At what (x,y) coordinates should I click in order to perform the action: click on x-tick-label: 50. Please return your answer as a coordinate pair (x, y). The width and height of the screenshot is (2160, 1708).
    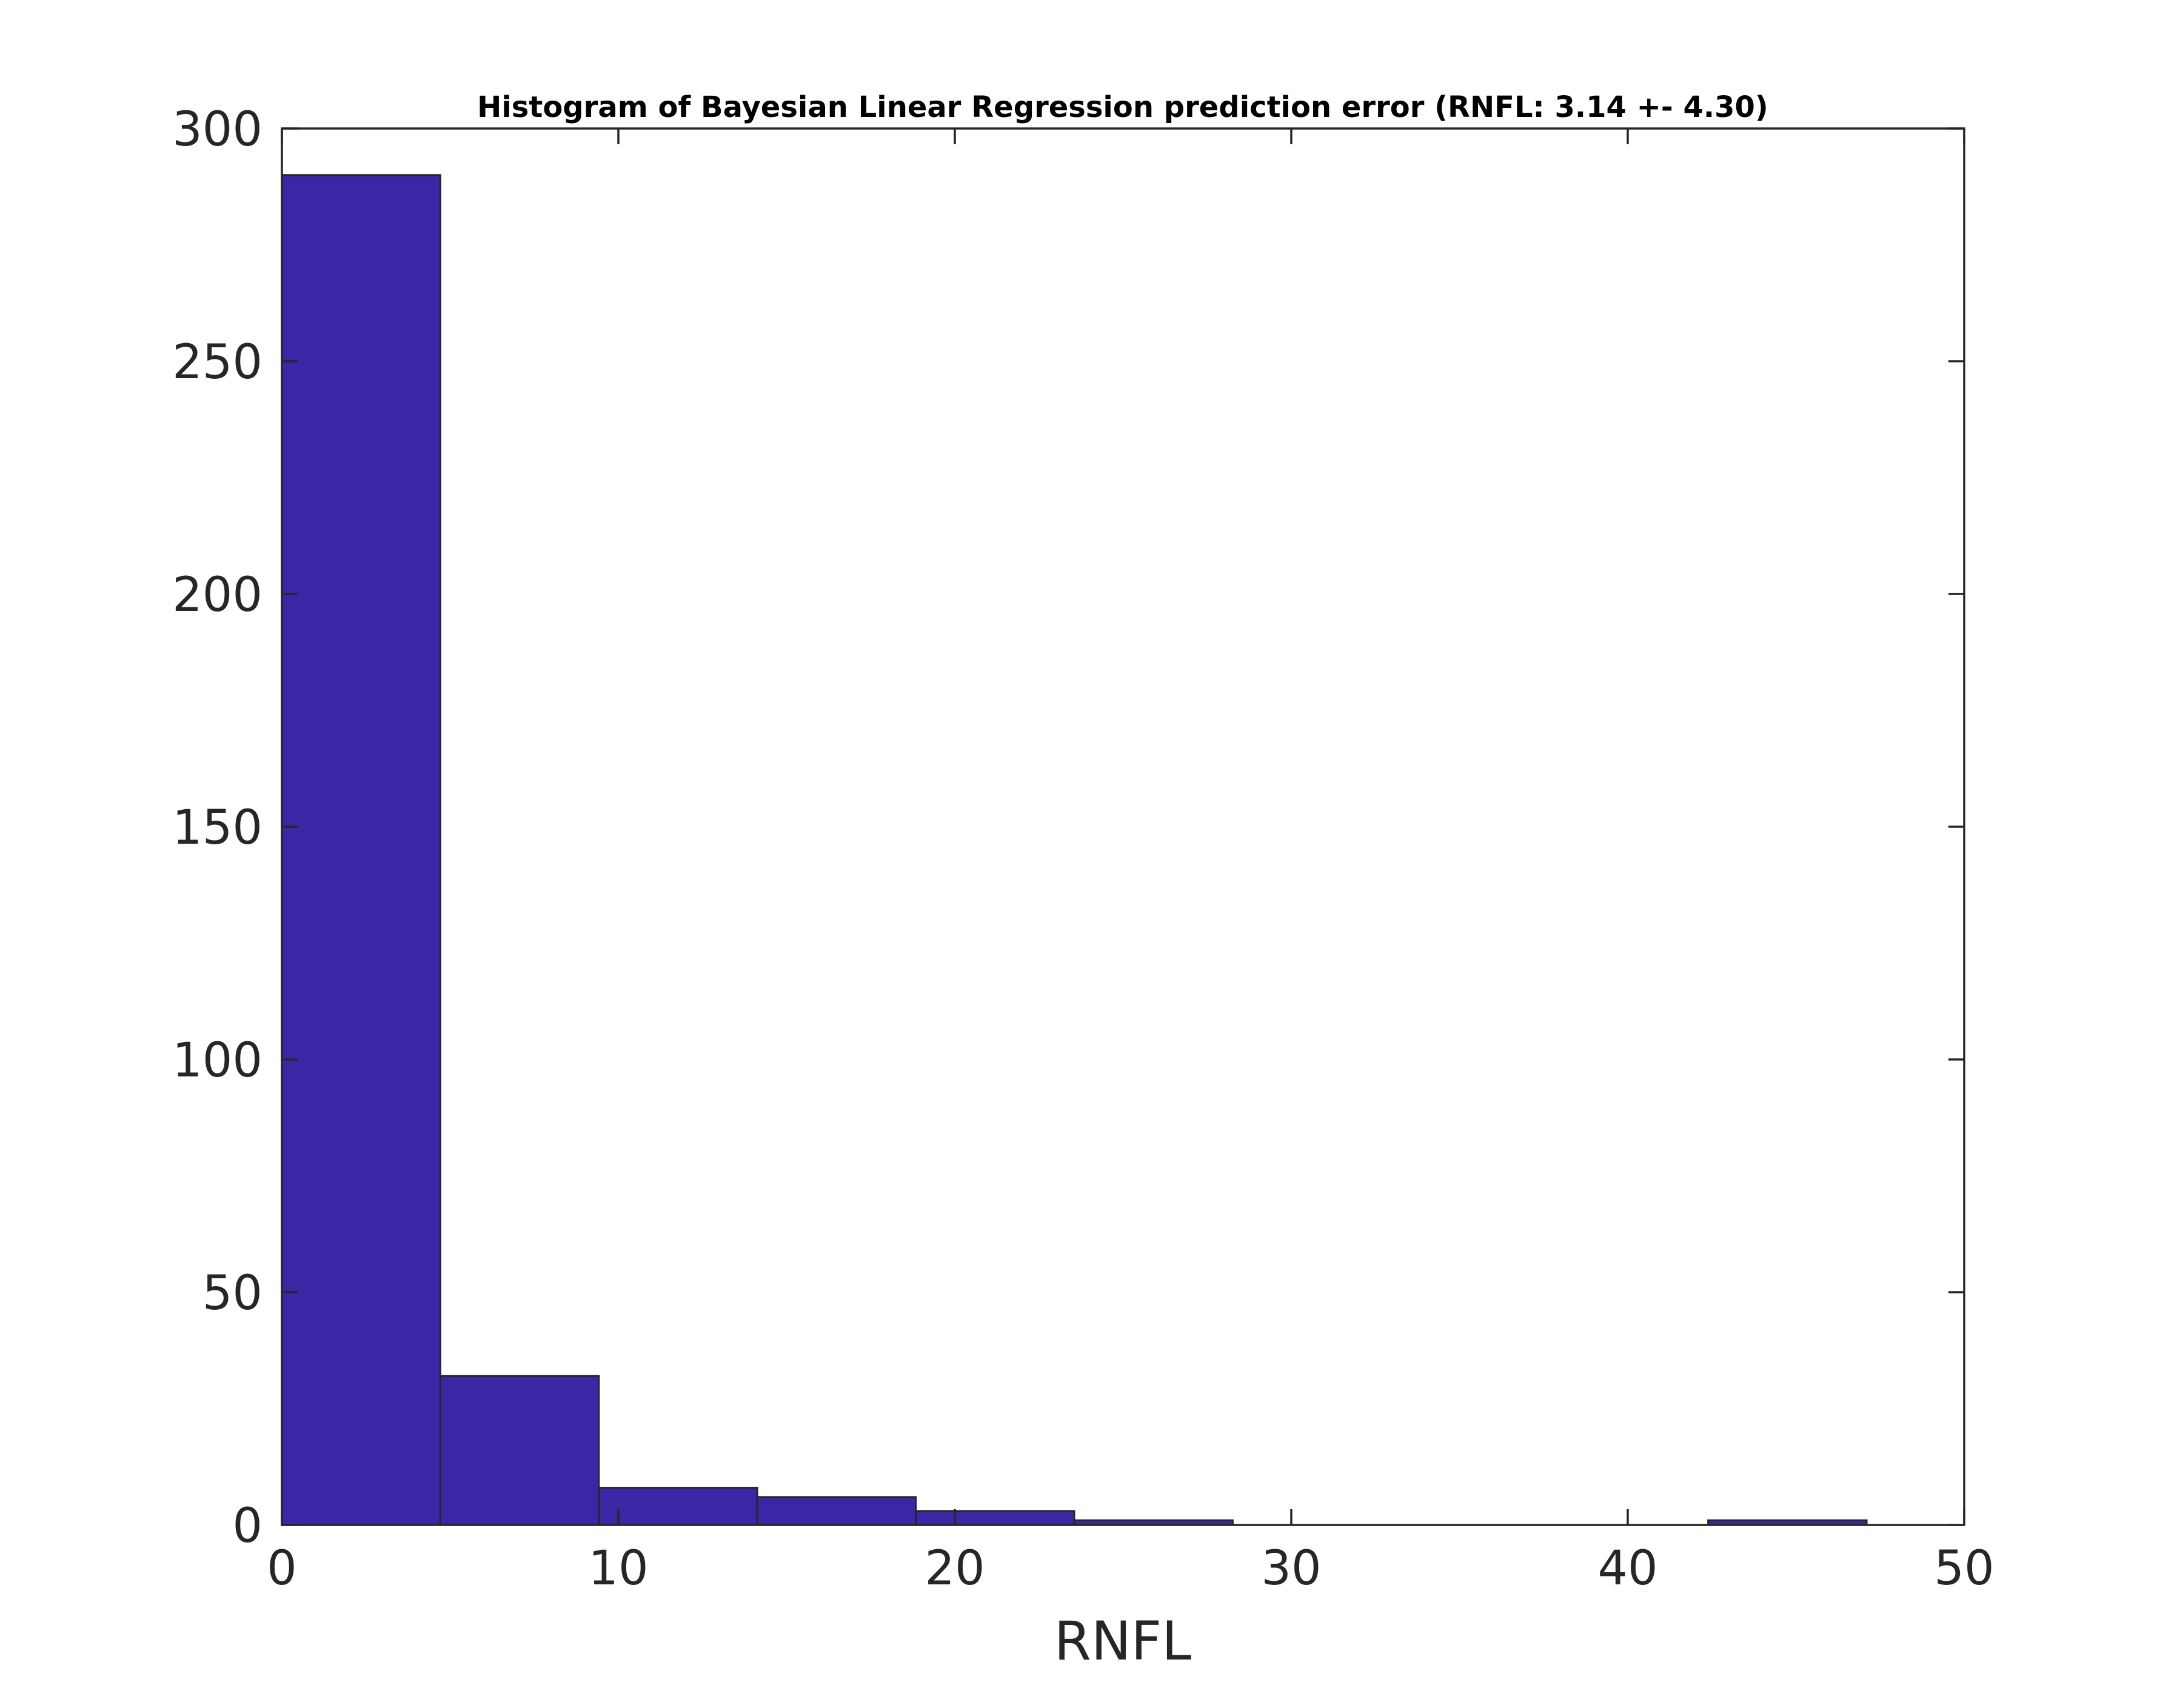
    Looking at the image, I should click on (1964, 1568).